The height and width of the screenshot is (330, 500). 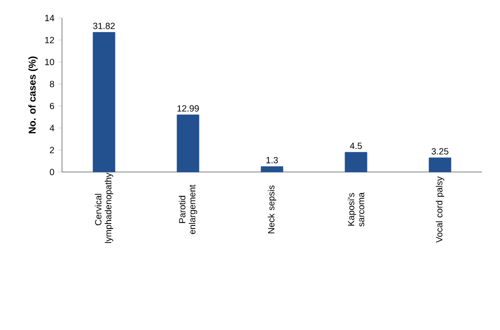 What do you see at coordinates (49, 40) in the screenshot?
I see `y-tick-label: 12` at bounding box center [49, 40].